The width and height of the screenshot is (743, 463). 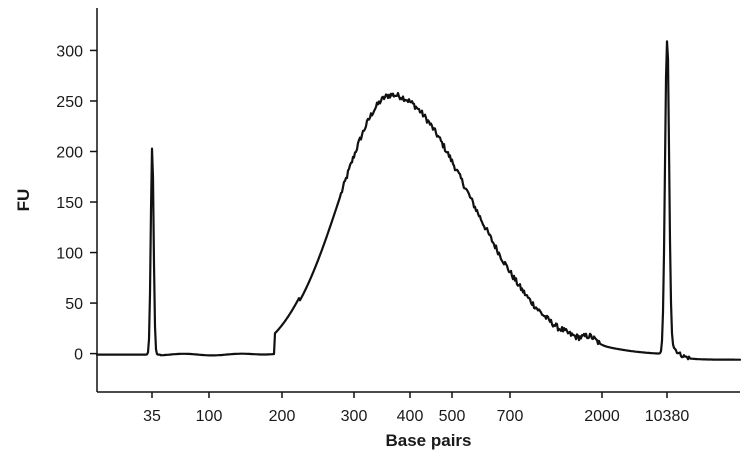 I want to click on x-tick-label: 300, so click(x=354, y=416).